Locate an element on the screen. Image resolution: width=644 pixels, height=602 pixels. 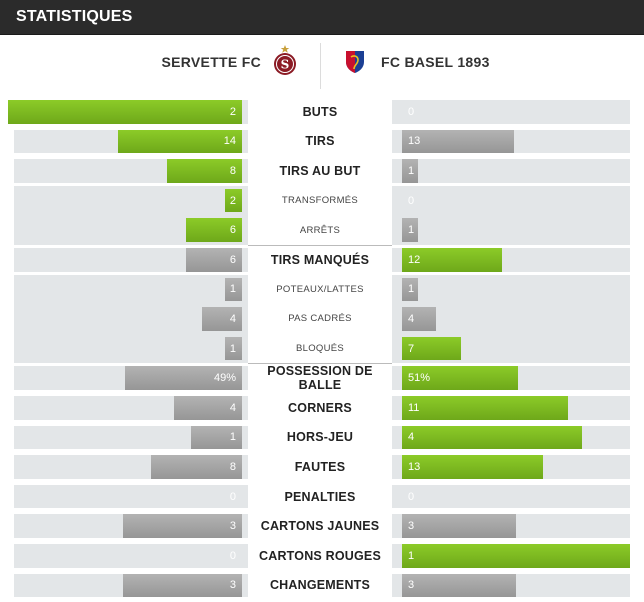
stat-label: PENALTIES is located at coordinates (320, 496).